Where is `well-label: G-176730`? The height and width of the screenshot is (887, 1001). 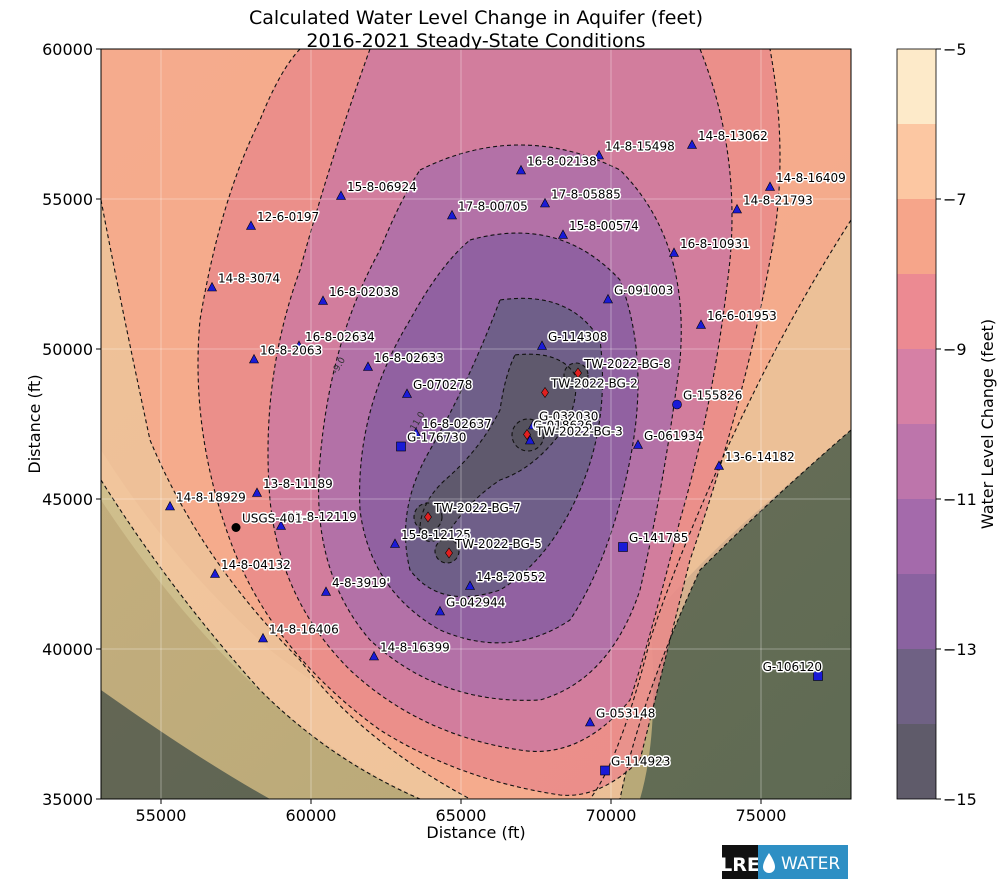
well-label: G-176730 is located at coordinates (436, 438).